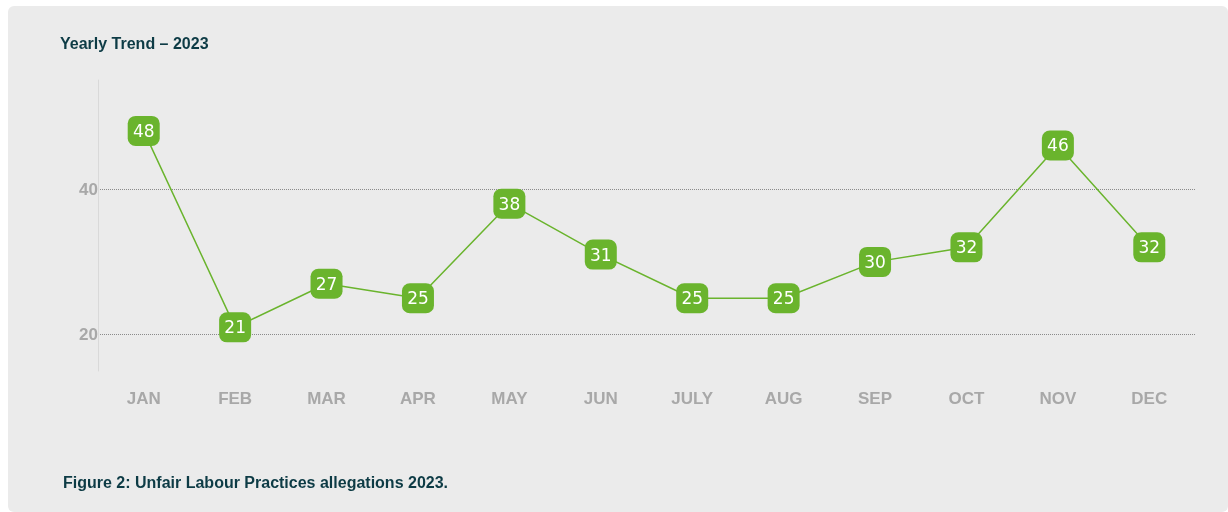 Image resolution: width=1228 pixels, height=512 pixels. I want to click on caption: Figure 2: Unfair Labour Practices allegations 2023., so click(256, 482).